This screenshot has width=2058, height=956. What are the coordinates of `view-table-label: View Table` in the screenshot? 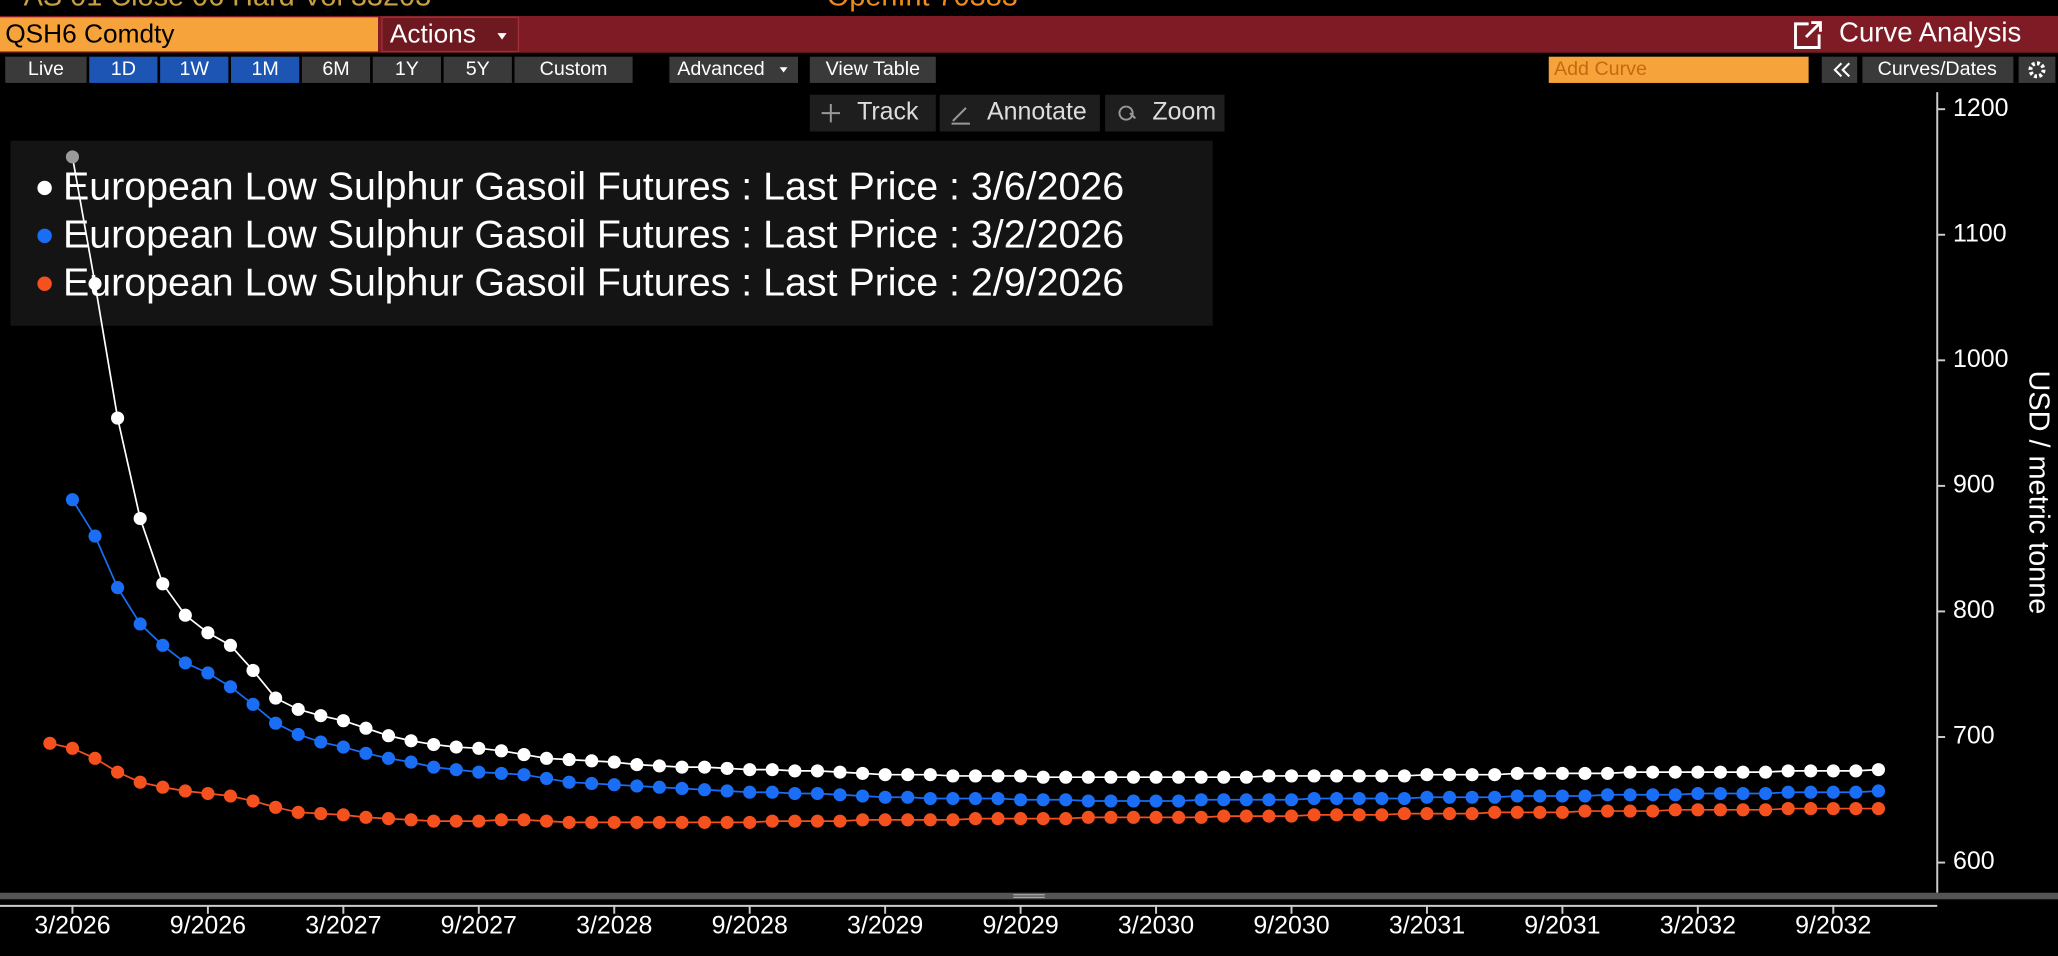 It's located at (873, 69).